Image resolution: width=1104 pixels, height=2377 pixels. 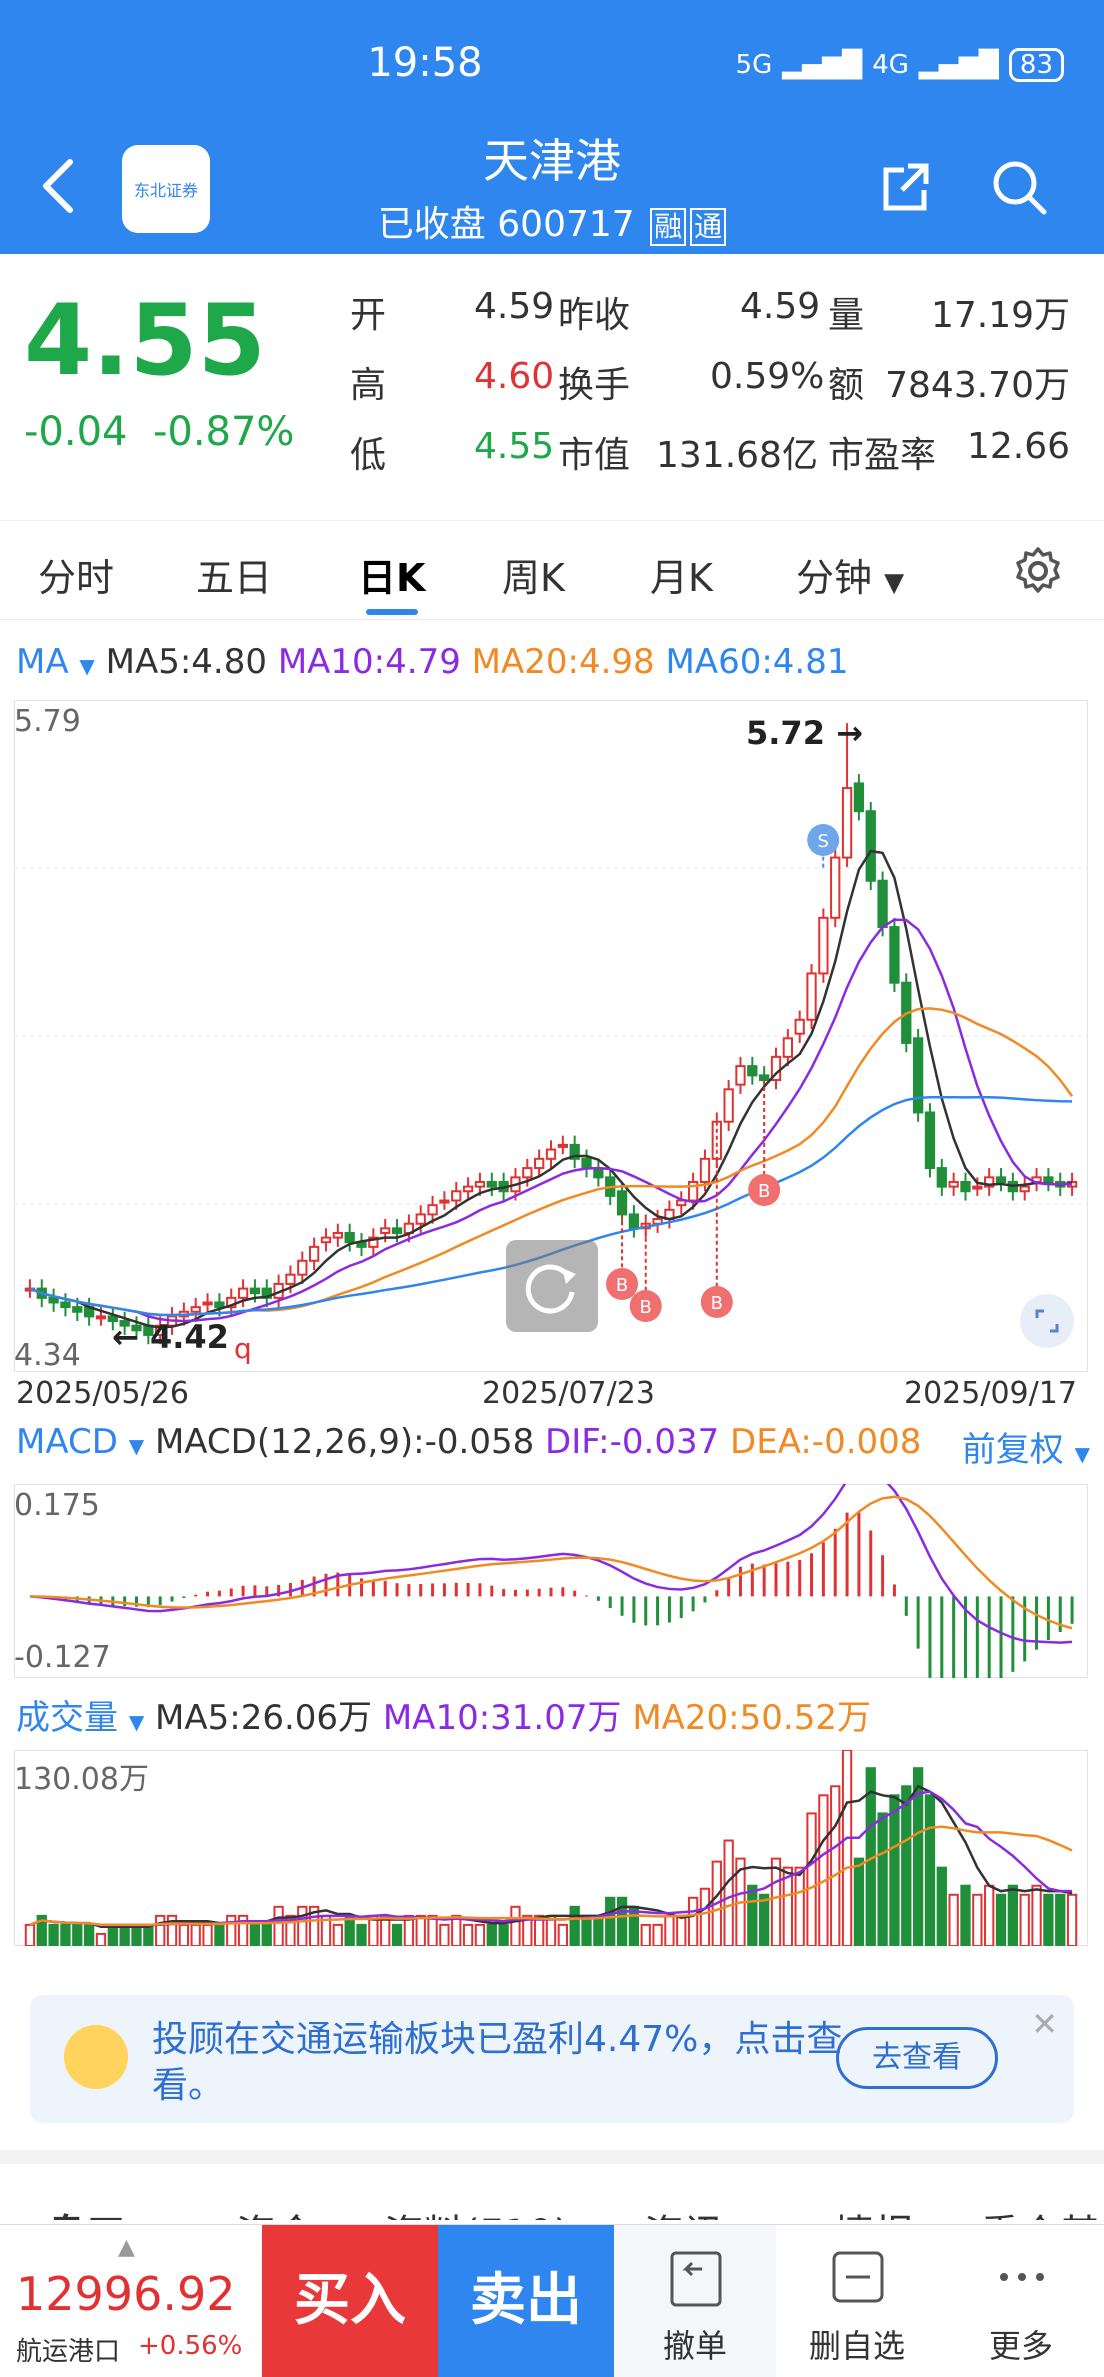 What do you see at coordinates (234, 578) in the screenshot?
I see `tab-five-day: 五日` at bounding box center [234, 578].